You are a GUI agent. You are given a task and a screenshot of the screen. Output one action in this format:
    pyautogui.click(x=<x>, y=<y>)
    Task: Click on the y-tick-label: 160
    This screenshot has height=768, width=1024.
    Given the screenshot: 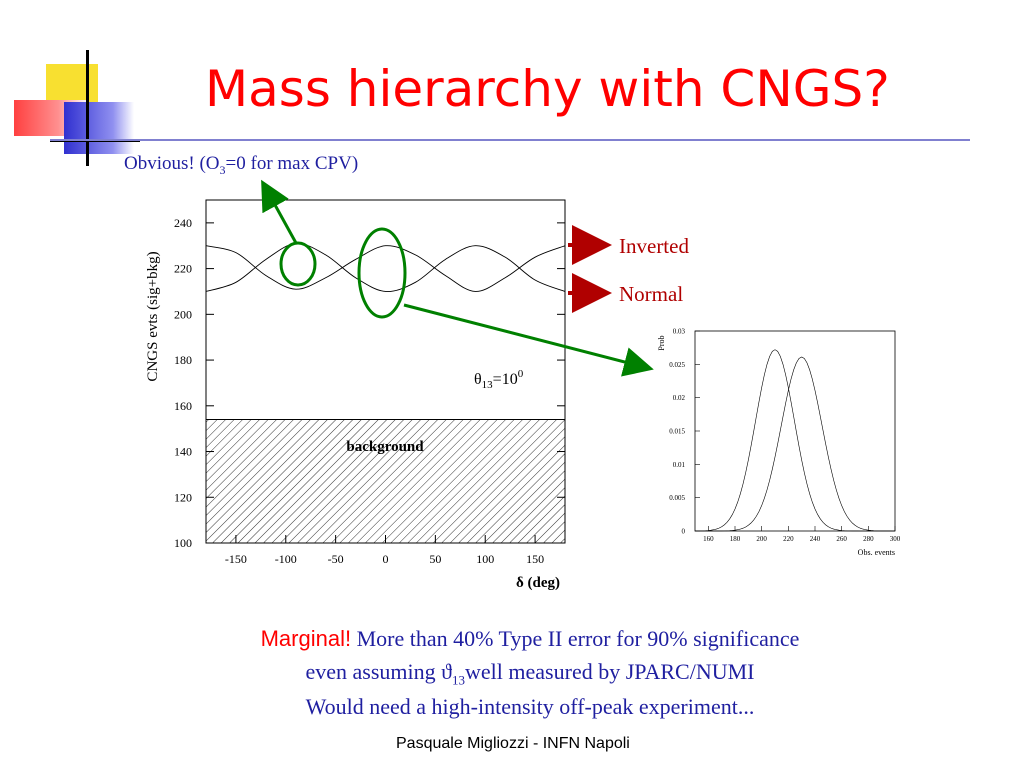 What is the action you would take?
    pyautogui.click(x=183, y=406)
    